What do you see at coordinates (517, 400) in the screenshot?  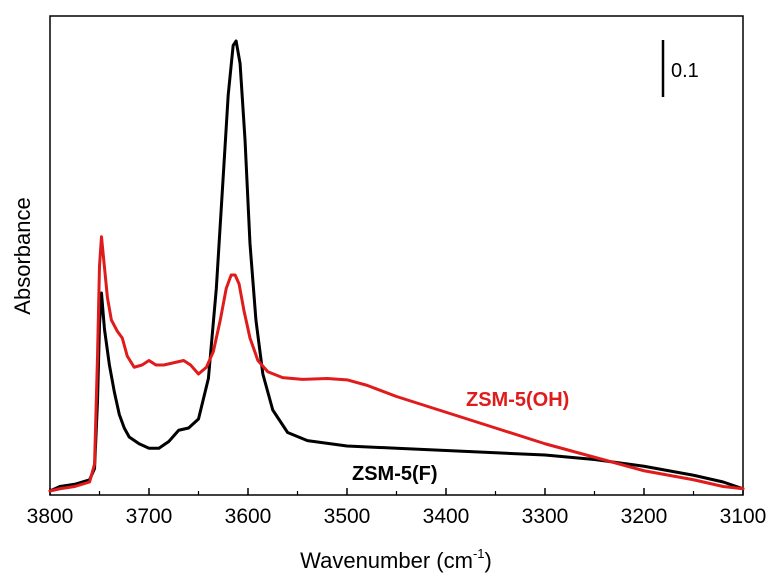 I see `series-label-zsm5-oh: ZSM-5(OH)` at bounding box center [517, 400].